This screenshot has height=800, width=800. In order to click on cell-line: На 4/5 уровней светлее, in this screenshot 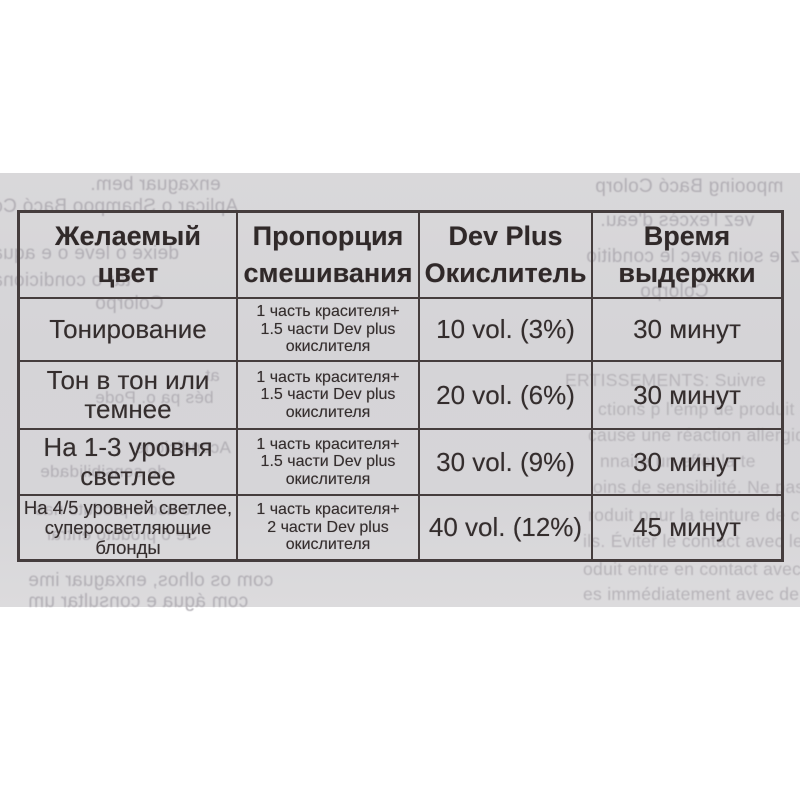, I will do `click(128, 507)`.